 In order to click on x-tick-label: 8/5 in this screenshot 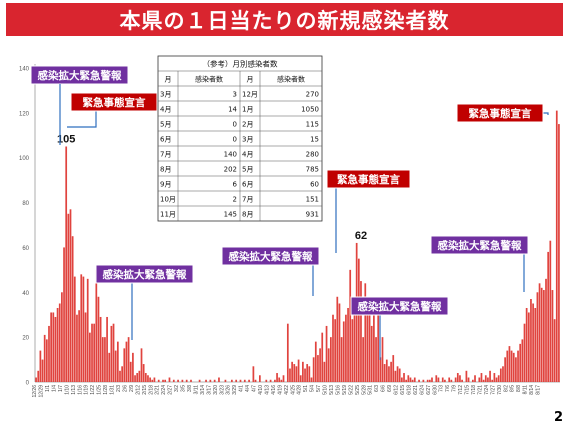, I will do `click(513, 388)`.